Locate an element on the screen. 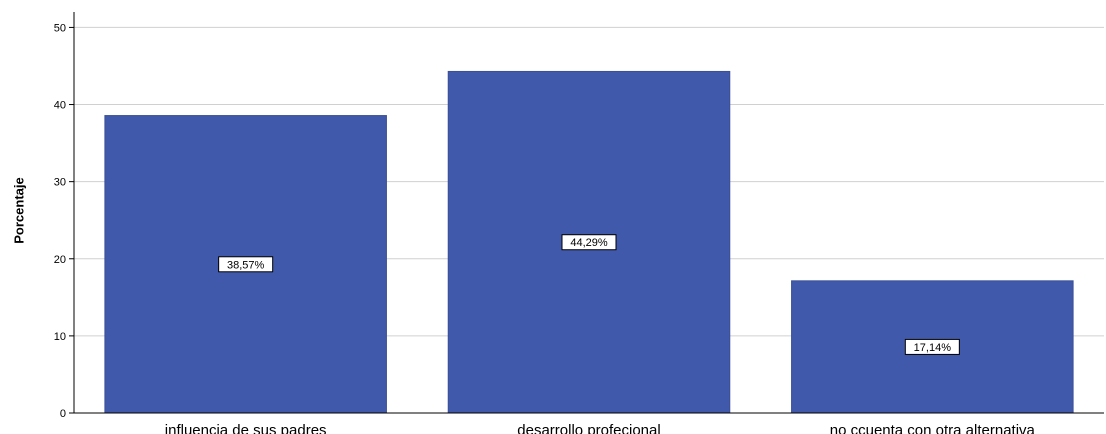 Image resolution: width=1106 pixels, height=434 pixels. y-tick-label: 0 is located at coordinates (63, 414).